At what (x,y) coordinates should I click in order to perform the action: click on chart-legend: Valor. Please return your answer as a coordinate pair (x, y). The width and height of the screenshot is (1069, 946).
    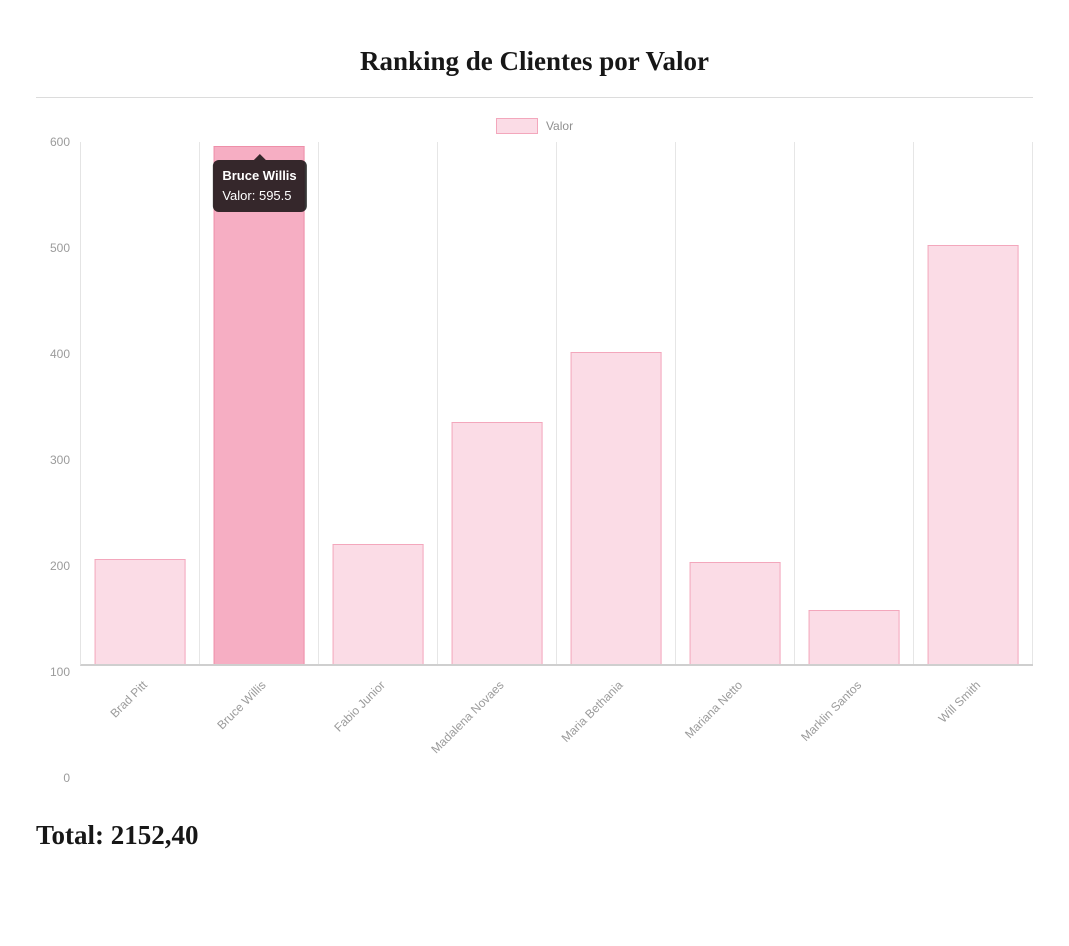
    Looking at the image, I should click on (534, 126).